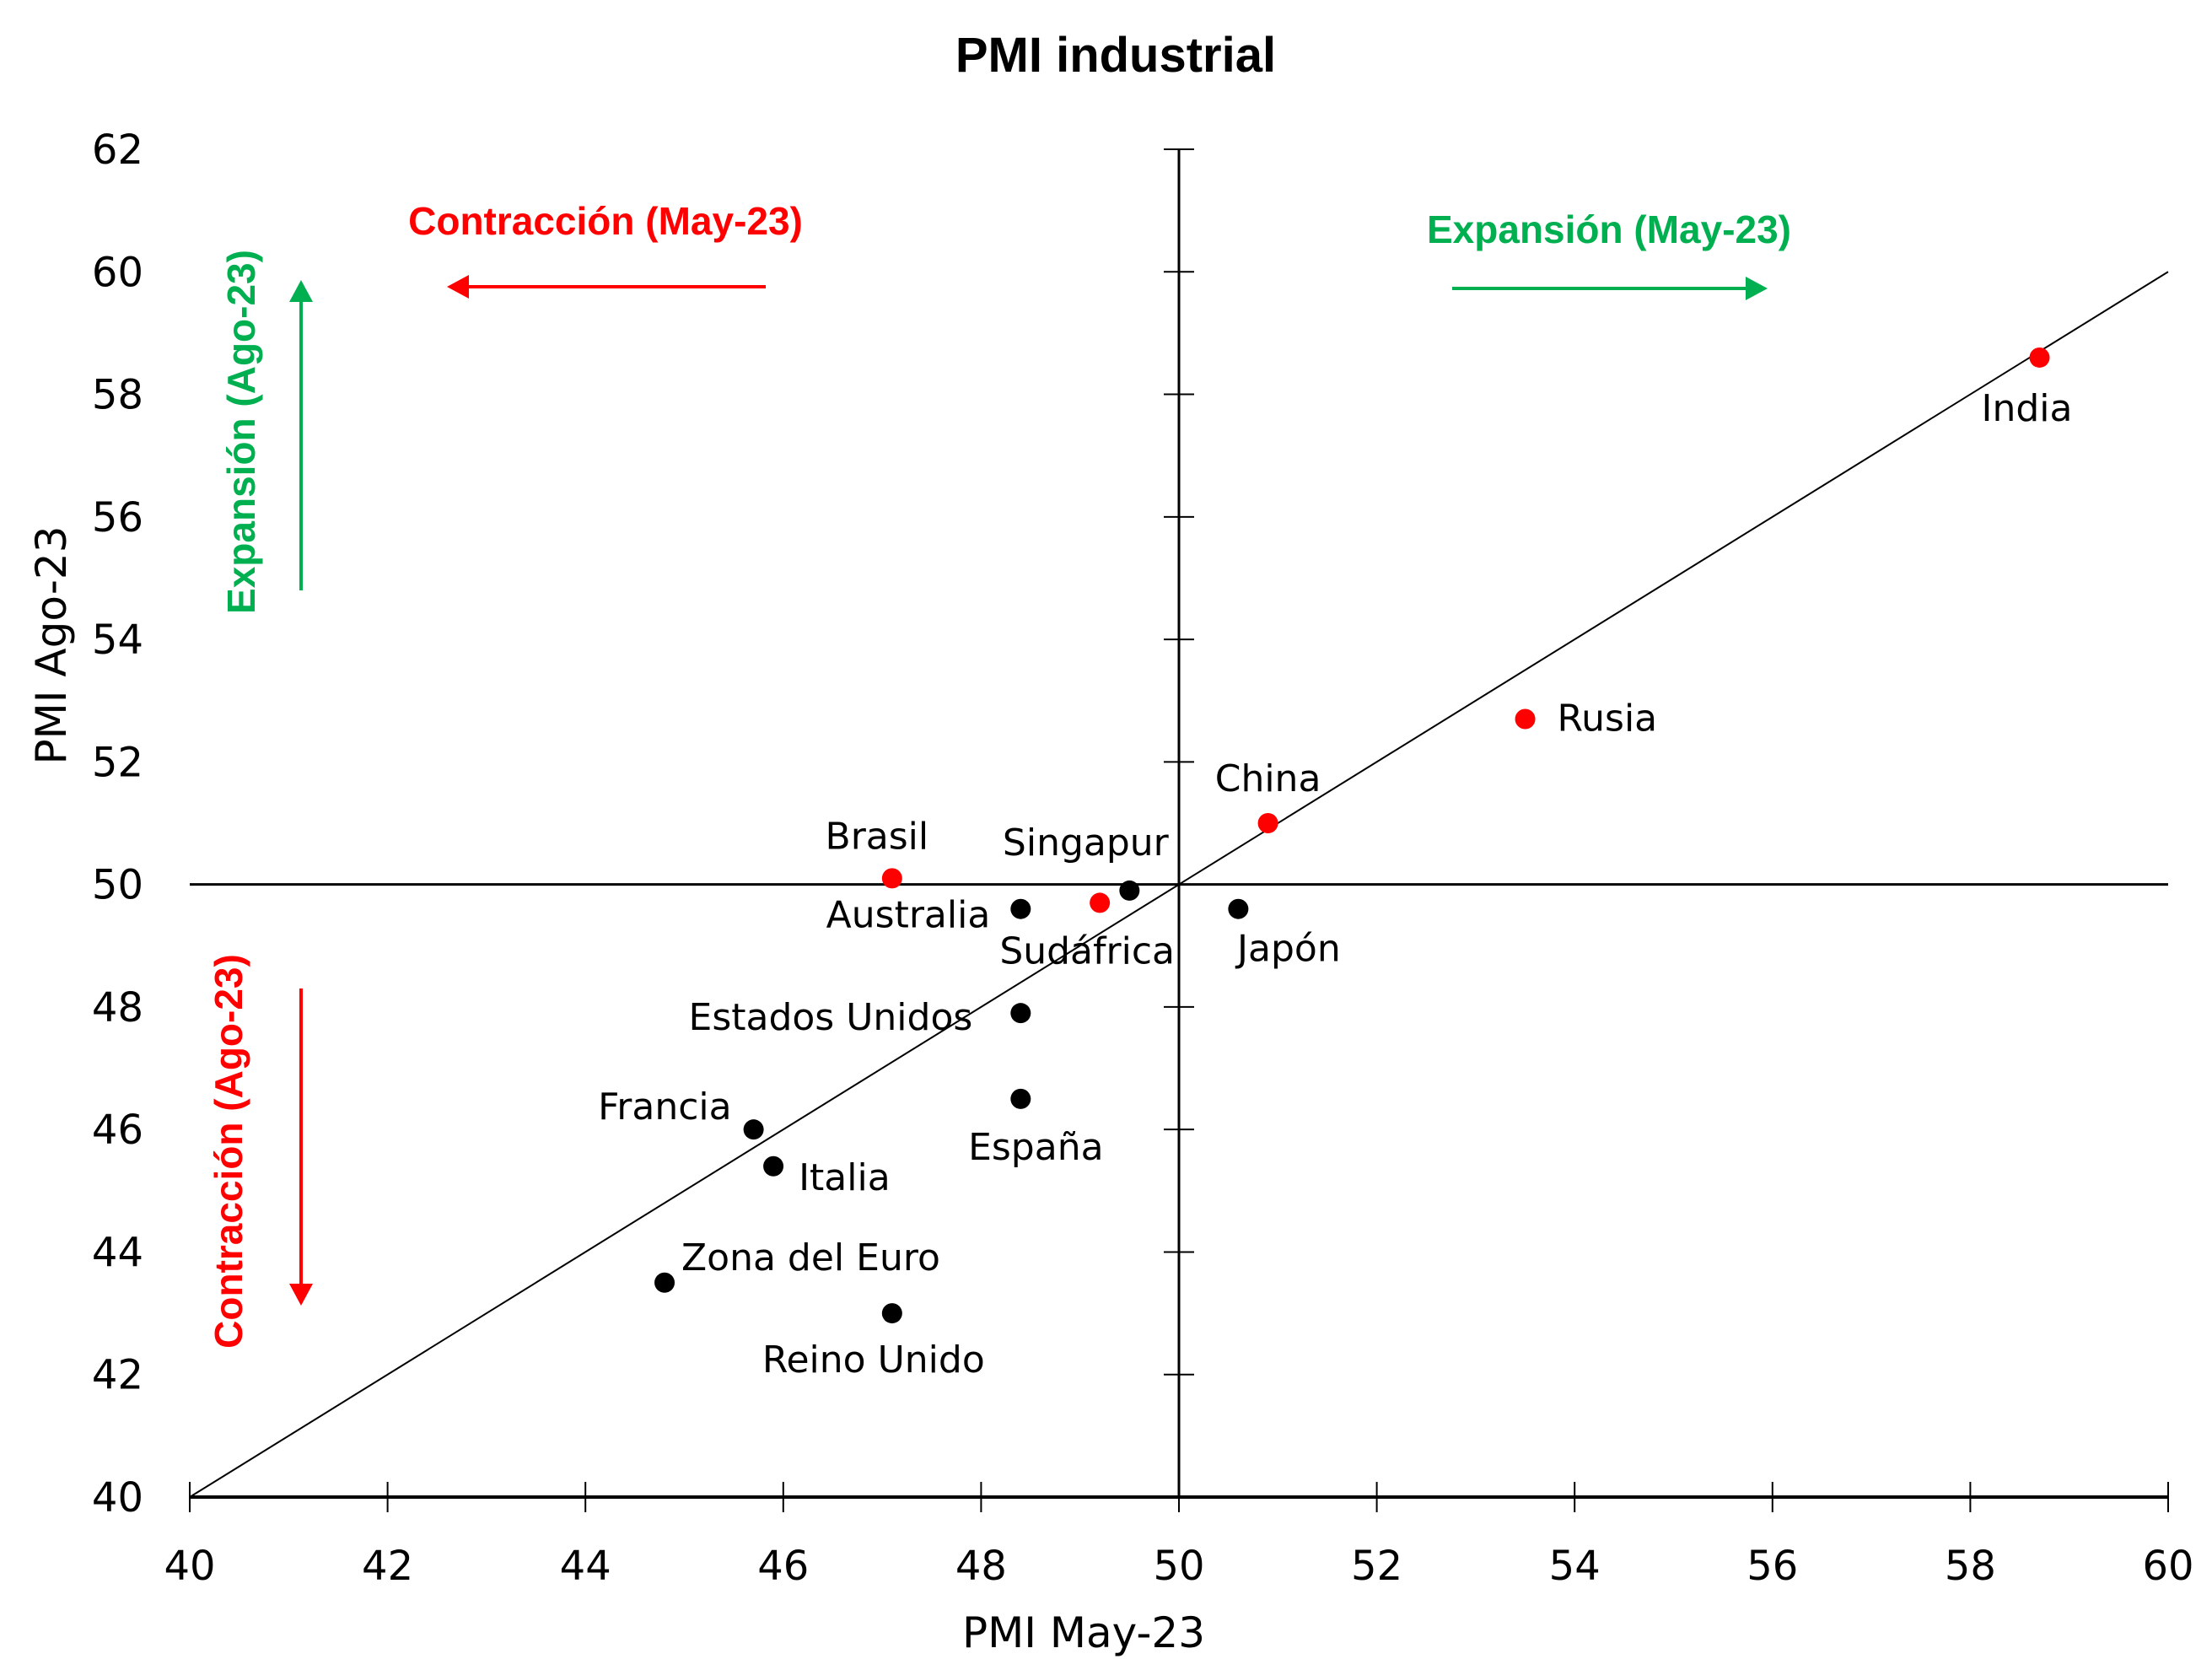 This screenshot has width=2212, height=1659. Describe the element at coordinates (1035, 1147) in the screenshot. I see `data-label: España` at that location.